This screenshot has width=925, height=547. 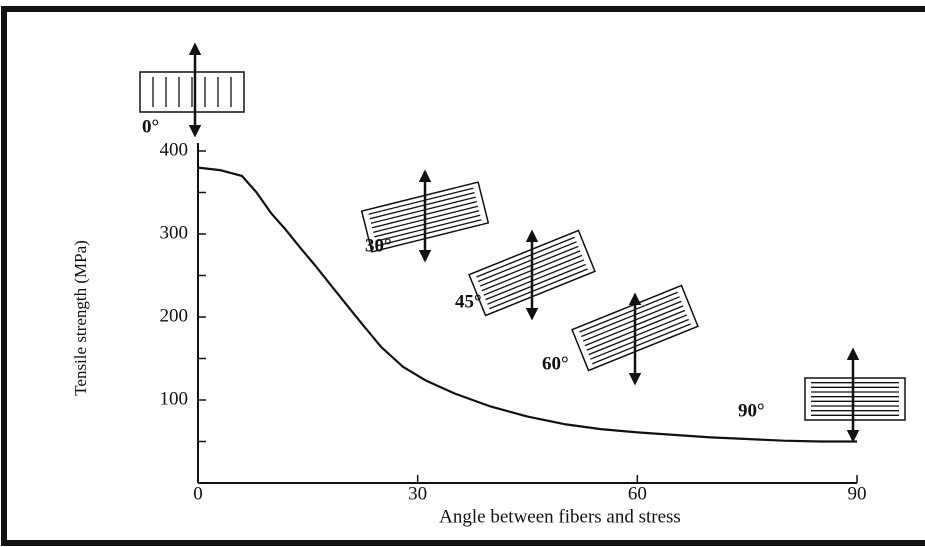 What do you see at coordinates (468, 301) in the screenshot?
I see `angle-annotation: 45°` at bounding box center [468, 301].